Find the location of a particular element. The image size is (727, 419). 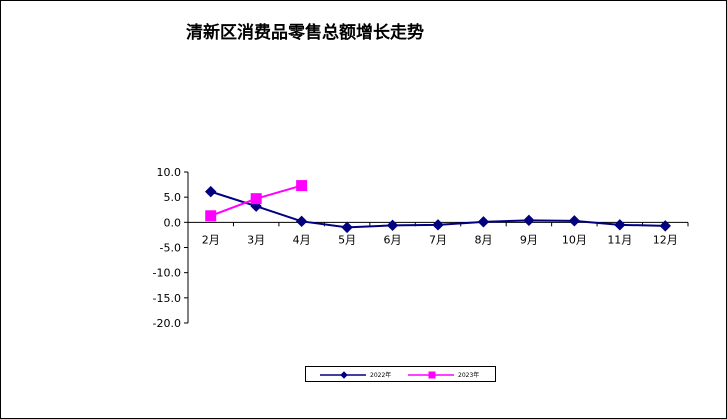

x-tick-label: 2月 is located at coordinates (211, 239).